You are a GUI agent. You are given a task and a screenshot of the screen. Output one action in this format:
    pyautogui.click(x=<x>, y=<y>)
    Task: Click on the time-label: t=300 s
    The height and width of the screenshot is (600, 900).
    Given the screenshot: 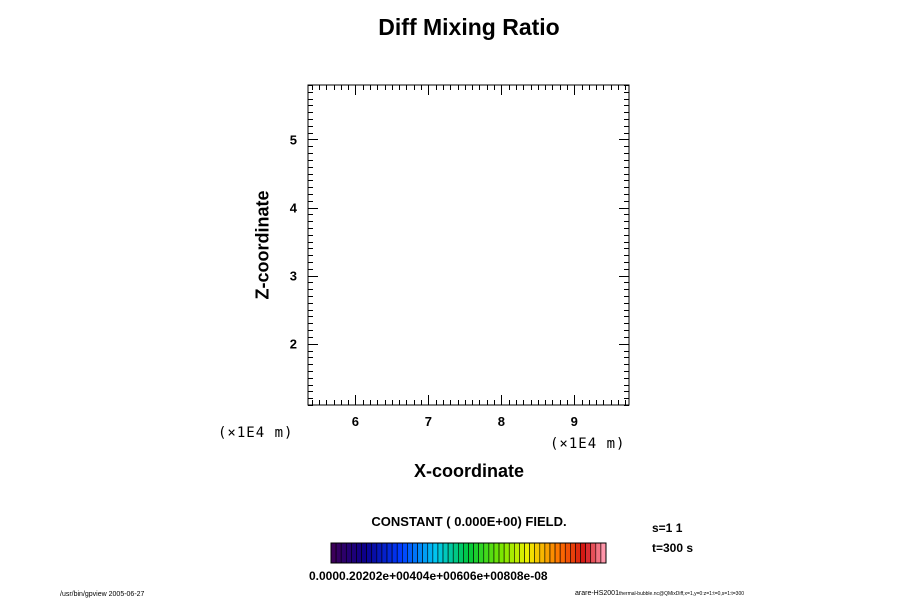 What is the action you would take?
    pyautogui.click(x=673, y=548)
    